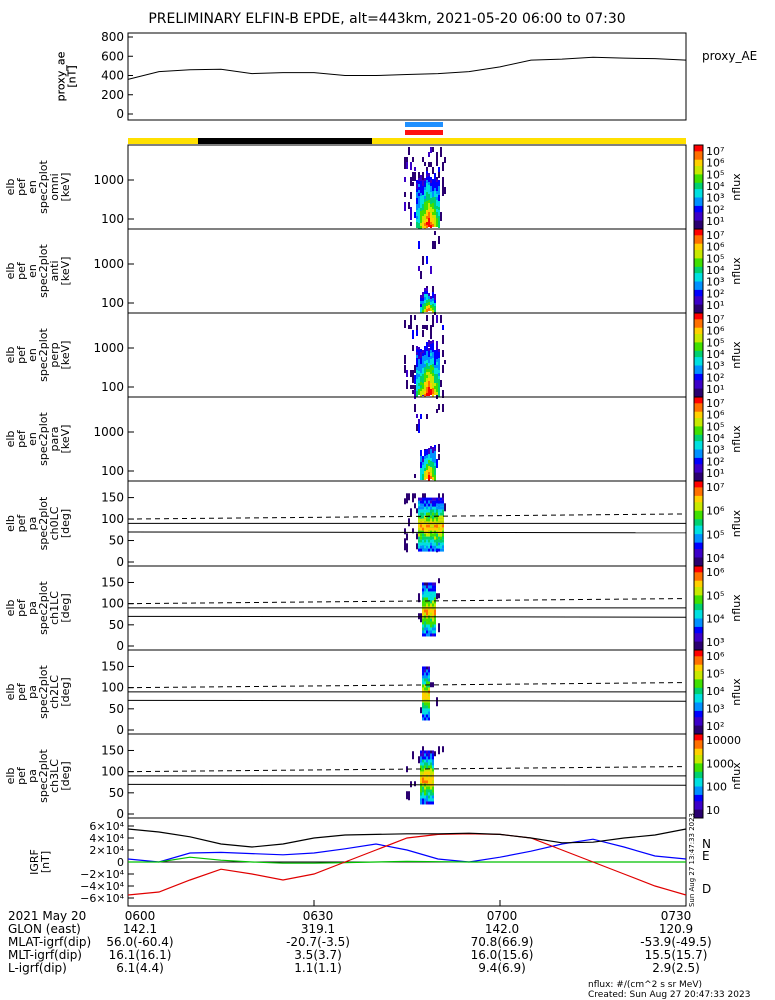  Describe the element at coordinates (715, 377) in the screenshot. I see `colorbar-tick-label: 10²` at that location.